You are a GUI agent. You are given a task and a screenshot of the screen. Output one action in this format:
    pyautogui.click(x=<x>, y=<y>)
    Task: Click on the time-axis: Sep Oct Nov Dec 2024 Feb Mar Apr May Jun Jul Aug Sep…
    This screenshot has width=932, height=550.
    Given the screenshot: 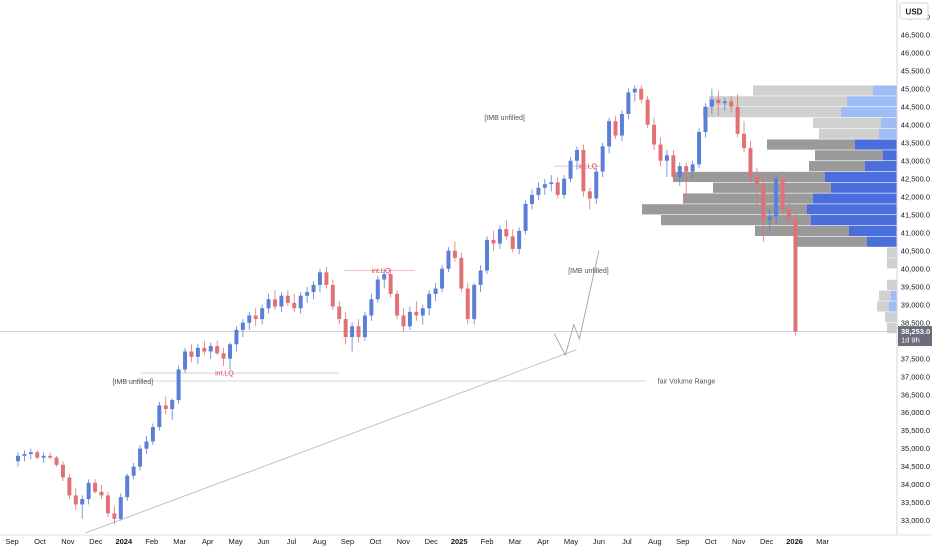 What is the action you would take?
    pyautogui.click(x=417, y=541)
    